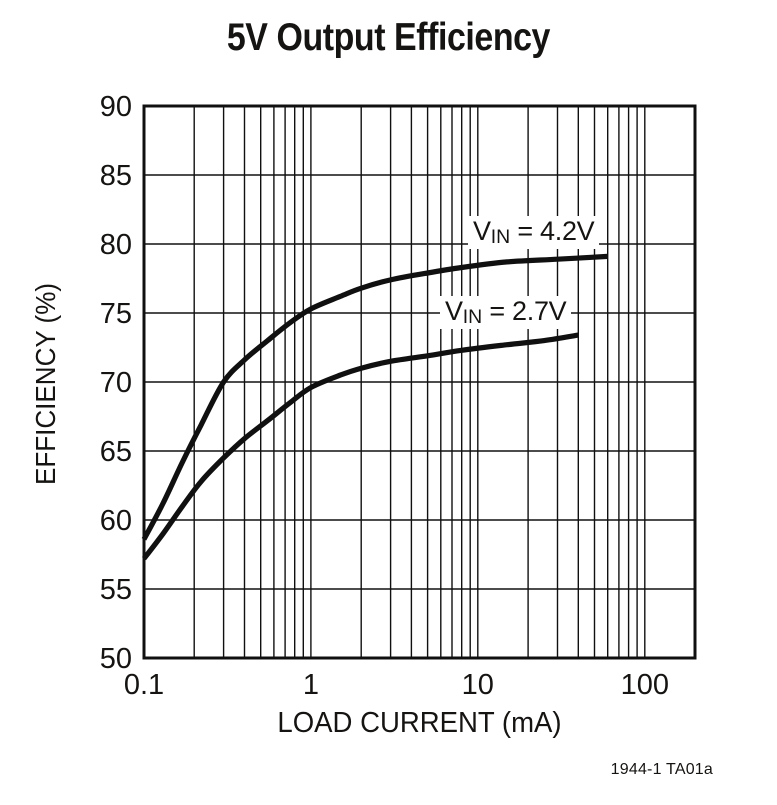 The height and width of the screenshot is (805, 777). What do you see at coordinates (311, 685) in the screenshot?
I see `x-tick-label: 1` at bounding box center [311, 685].